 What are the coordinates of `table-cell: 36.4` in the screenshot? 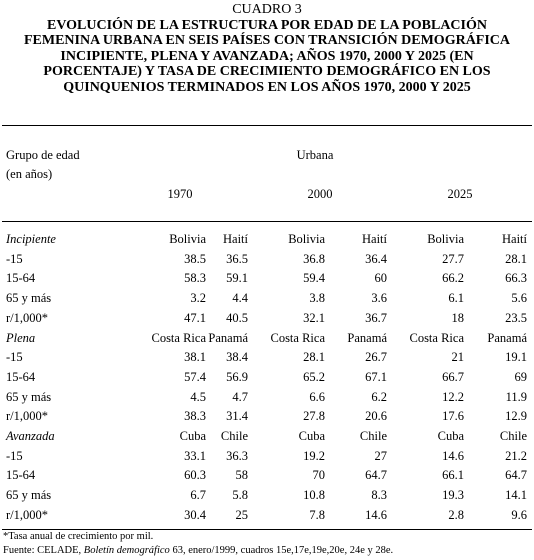 It's located at (376, 258).